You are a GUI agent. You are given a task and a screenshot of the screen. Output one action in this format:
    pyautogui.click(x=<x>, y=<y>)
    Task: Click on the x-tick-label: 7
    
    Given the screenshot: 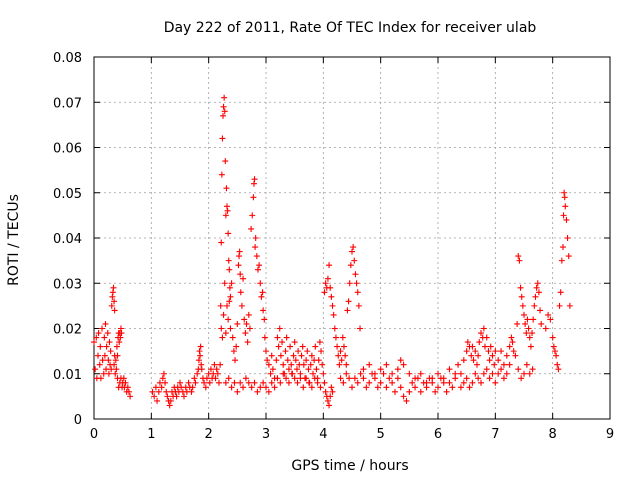 What is the action you would take?
    pyautogui.click(x=495, y=434)
    